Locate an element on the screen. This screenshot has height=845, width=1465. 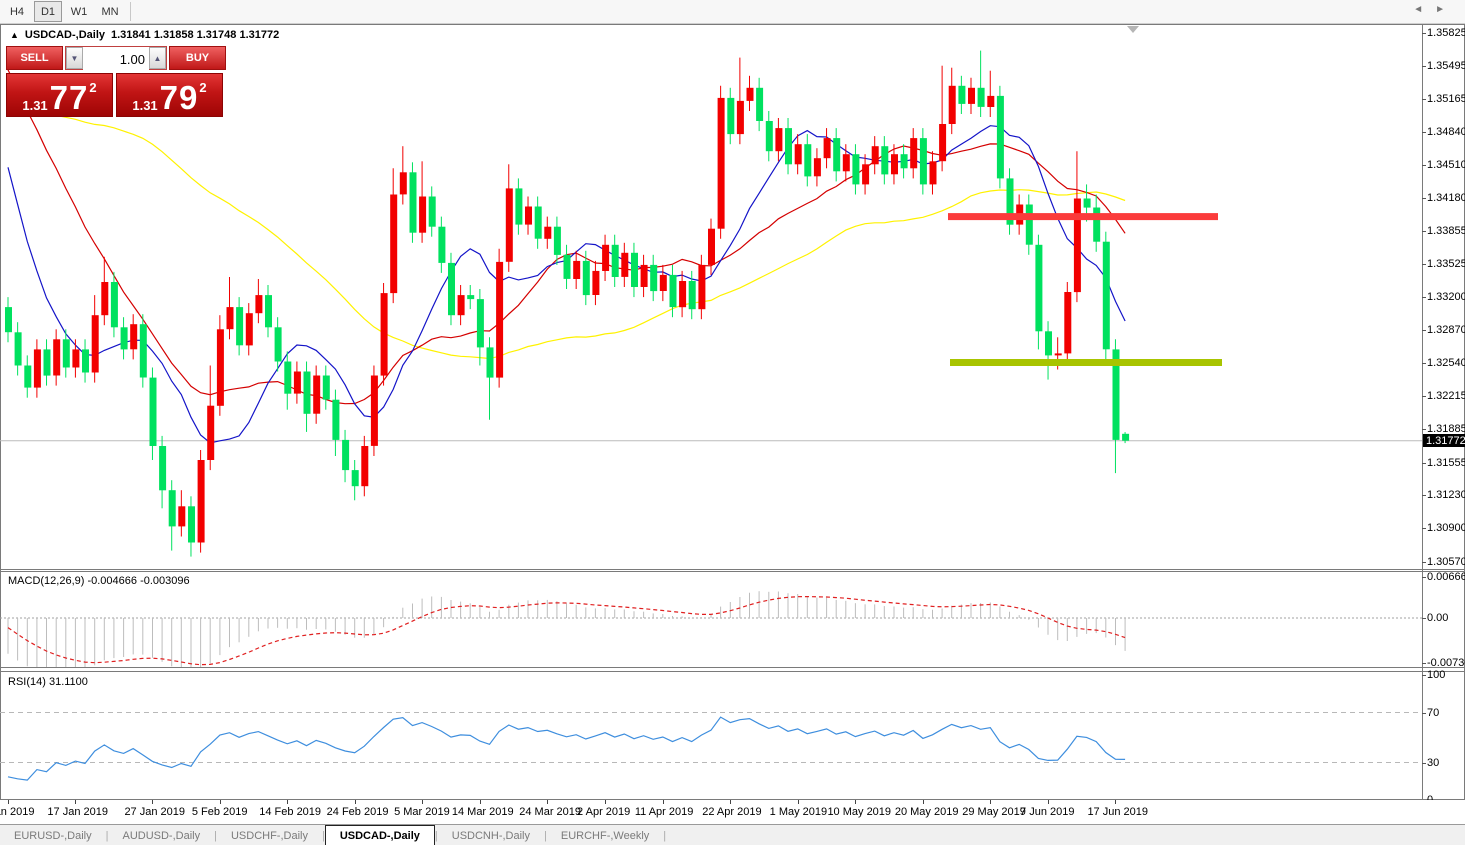
ohlc-values: 1.31841 1.31858 1.31748 1.31772 is located at coordinates (195, 35).